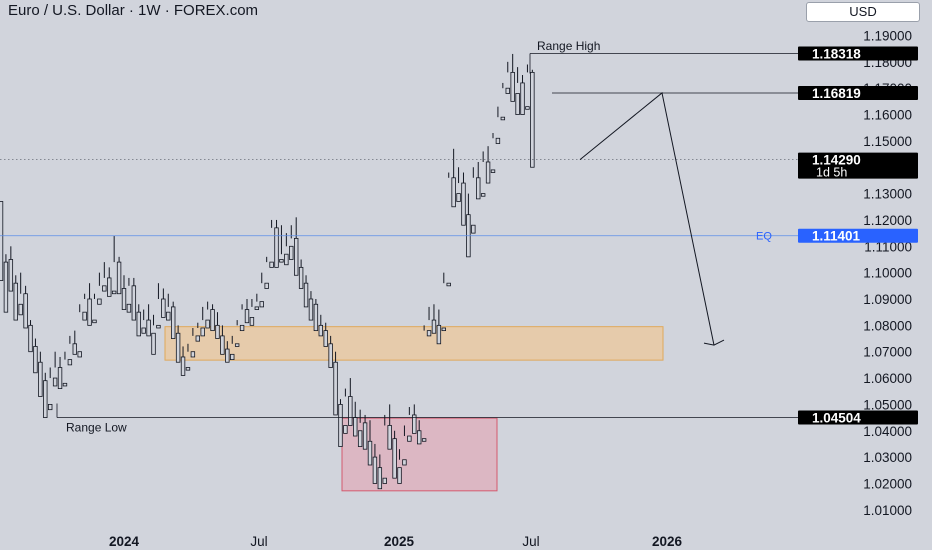  Describe the element at coordinates (887, 457) in the screenshot. I see `y-tick-label: 1.03000` at that location.